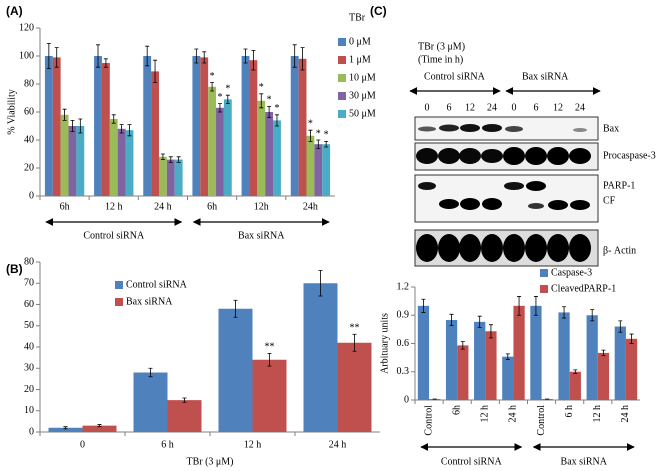 This screenshot has height=471, width=665. I want to click on y-tick-label: 0.3, so click(403, 371).